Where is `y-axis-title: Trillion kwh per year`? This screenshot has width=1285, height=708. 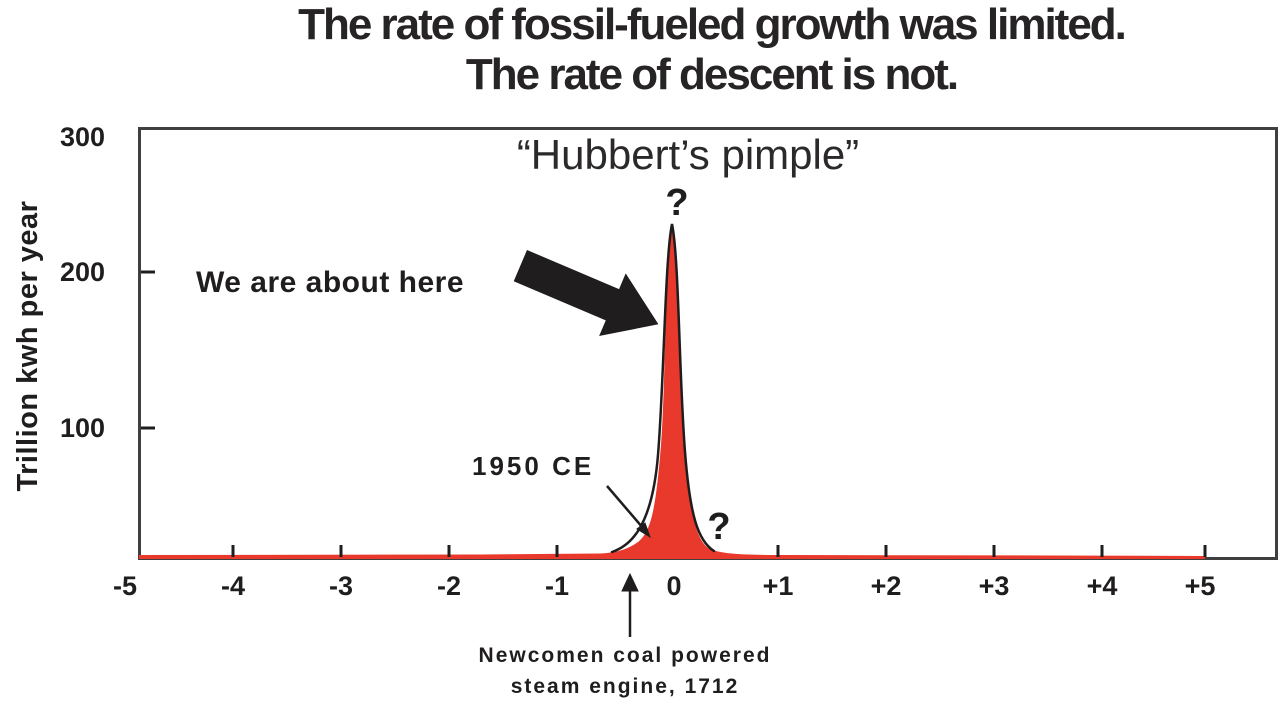 y-axis-title: Trillion kwh per year is located at coordinates (28, 346).